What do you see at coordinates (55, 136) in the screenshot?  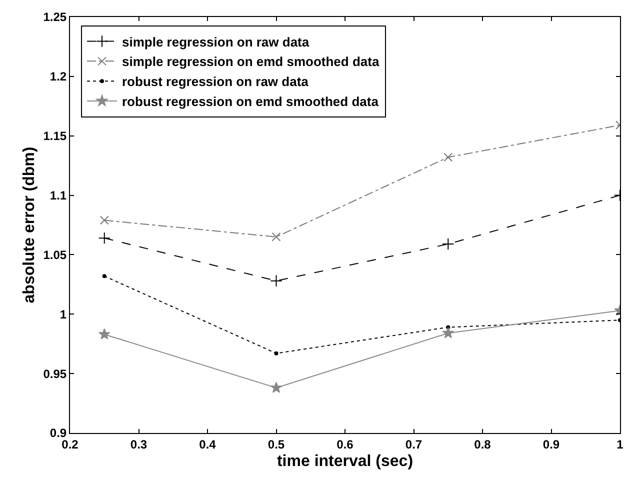 I see `y-tick-label: 1.15` at bounding box center [55, 136].